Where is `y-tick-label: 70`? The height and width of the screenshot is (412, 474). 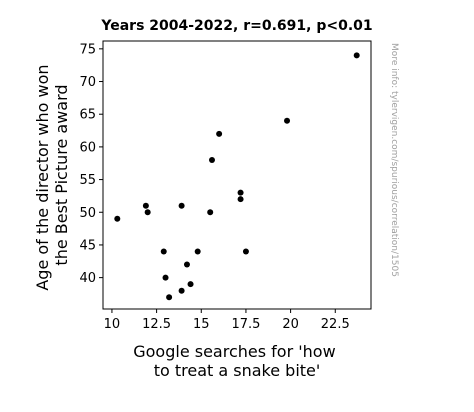 y-tick-label: 70 is located at coordinates (87, 82).